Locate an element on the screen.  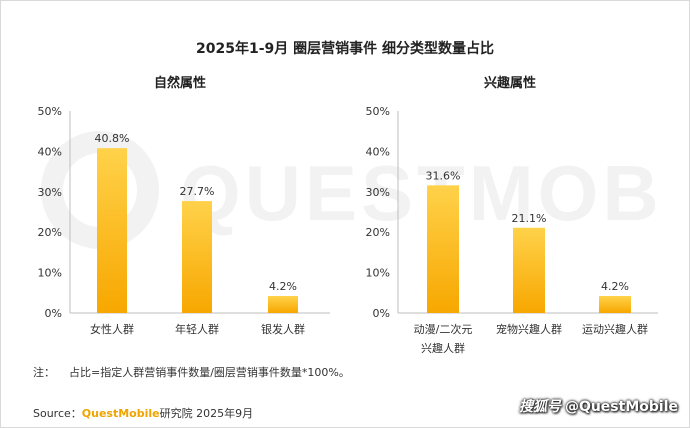
source-label: Source： is located at coordinates (57, 413).